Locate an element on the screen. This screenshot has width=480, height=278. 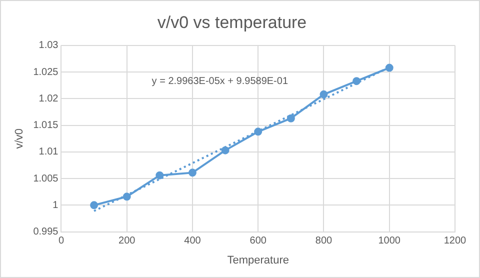
x-tick-label: 800 is located at coordinates (324, 241).